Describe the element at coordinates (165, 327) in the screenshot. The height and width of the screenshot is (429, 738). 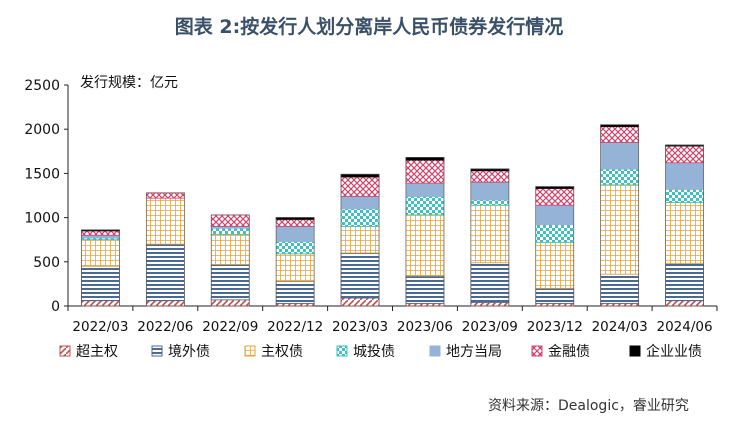
I see `x-tick-label: 2022/06` at that location.